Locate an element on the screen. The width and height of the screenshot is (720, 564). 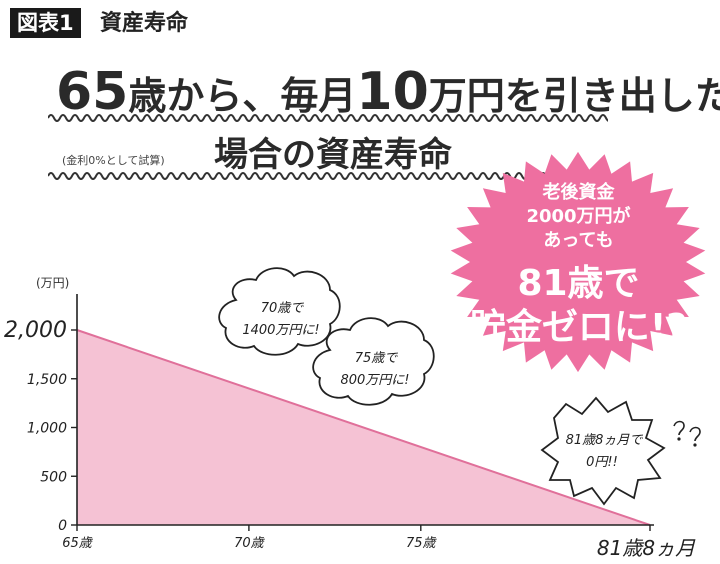
headline-line-1: 65歳から、毎月10万円を引き出した is located at coordinates (388, 92).